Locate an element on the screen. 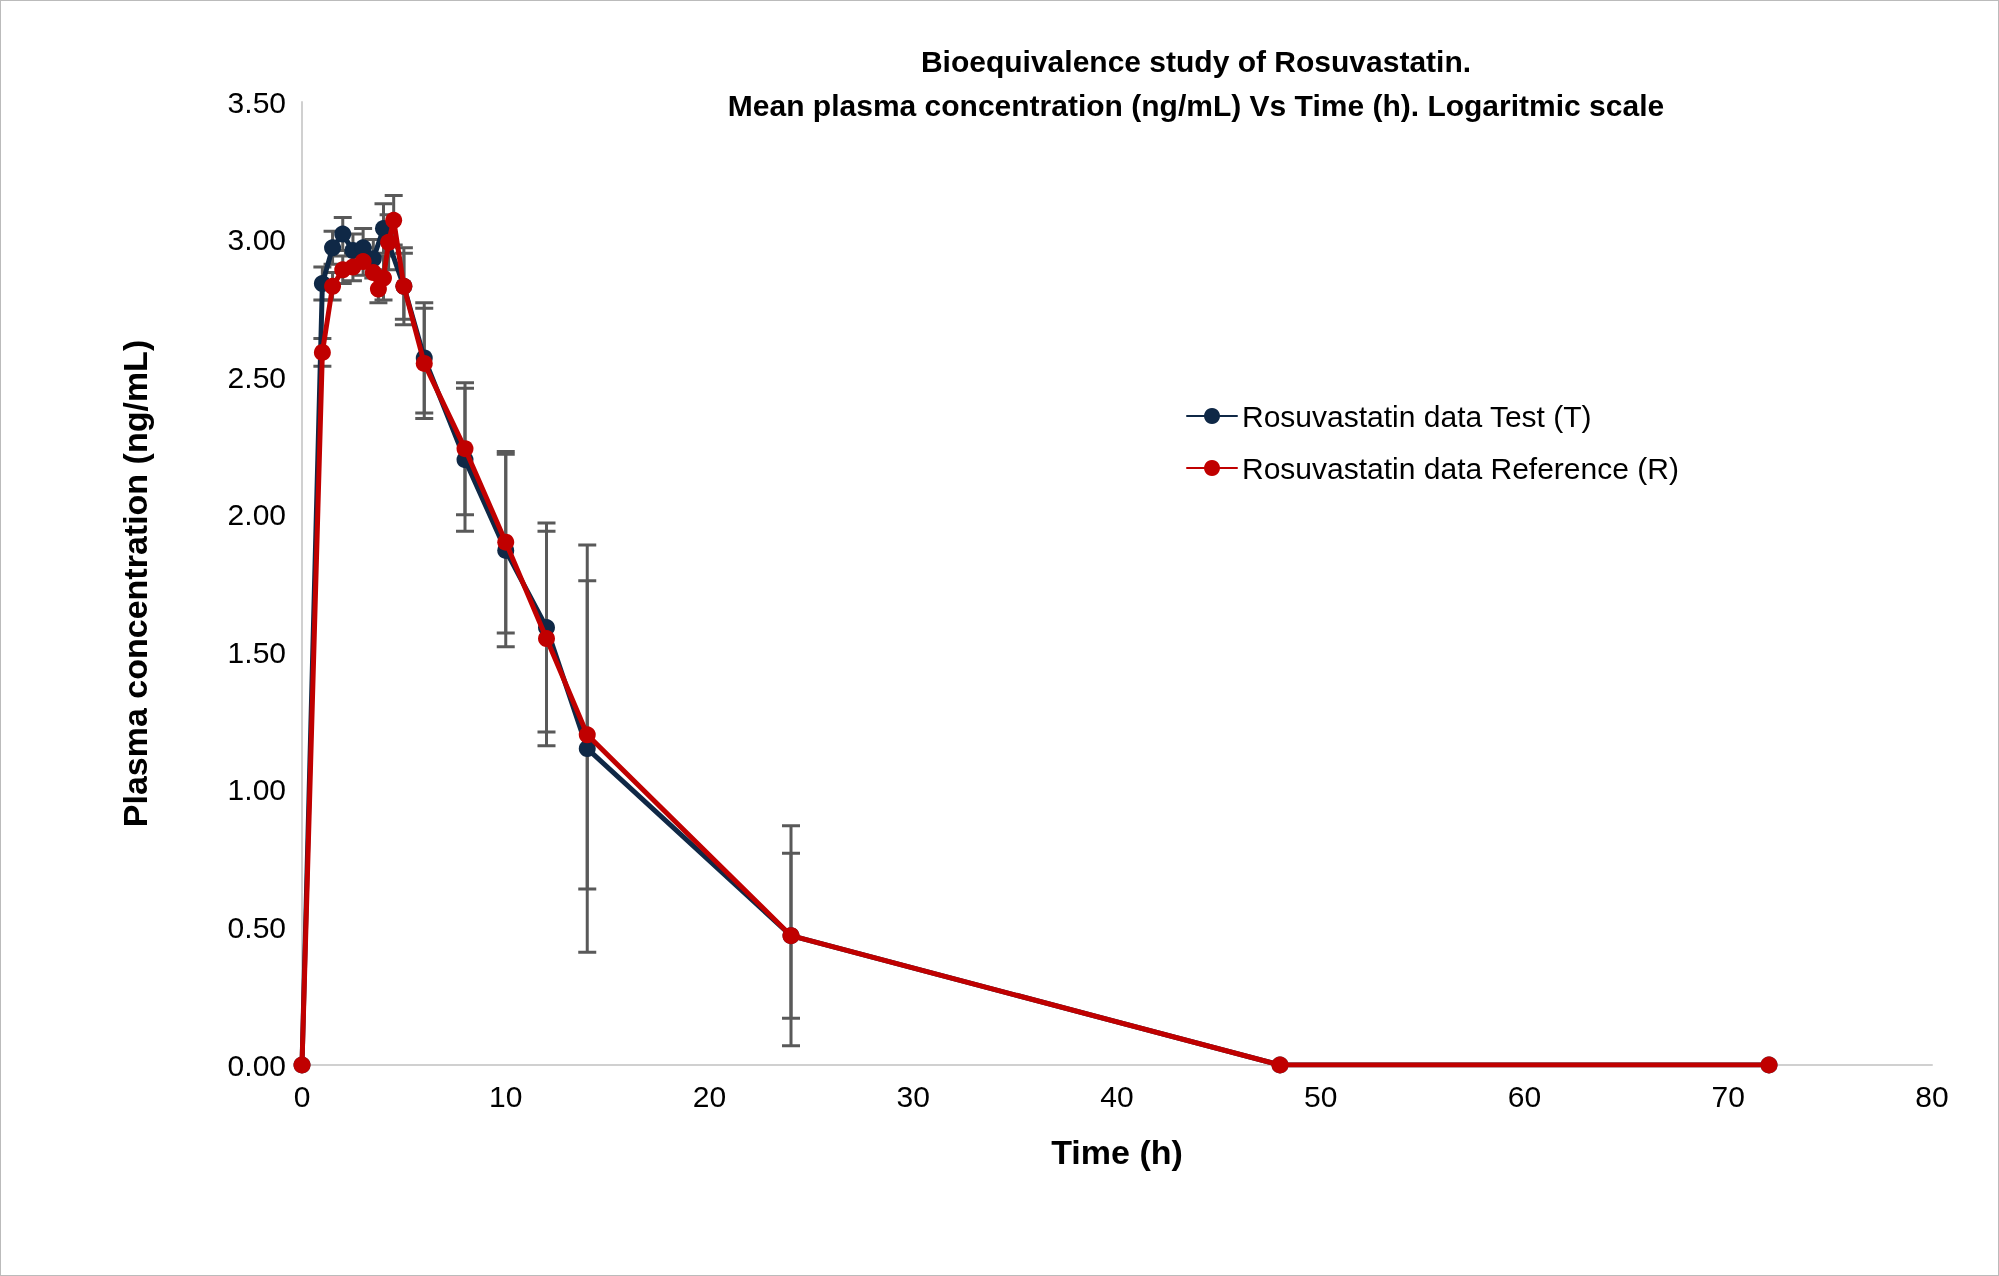 This screenshot has height=1276, width=1999. x-tick-label: 40 is located at coordinates (1117, 1096).